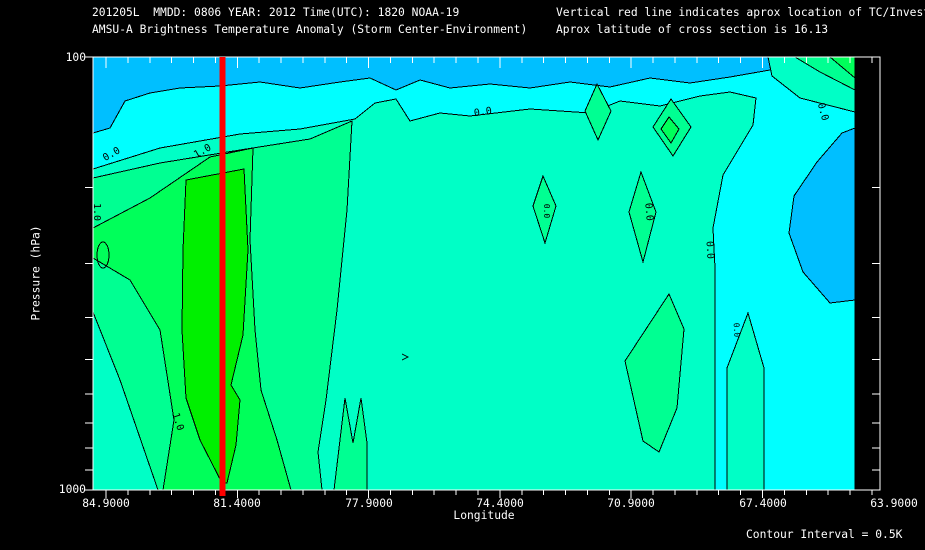  Describe the element at coordinates (103, 255) in the screenshot. I see `small-contour-loop` at that location.